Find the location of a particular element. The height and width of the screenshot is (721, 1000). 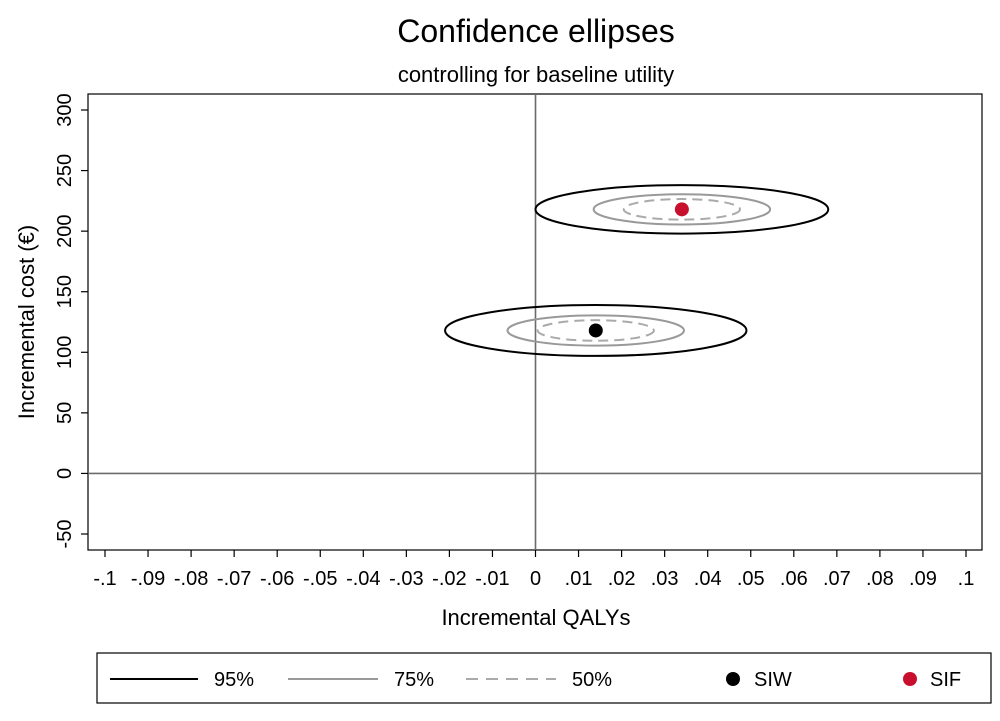

chart-title: Confidence ellipses is located at coordinates (536, 31).